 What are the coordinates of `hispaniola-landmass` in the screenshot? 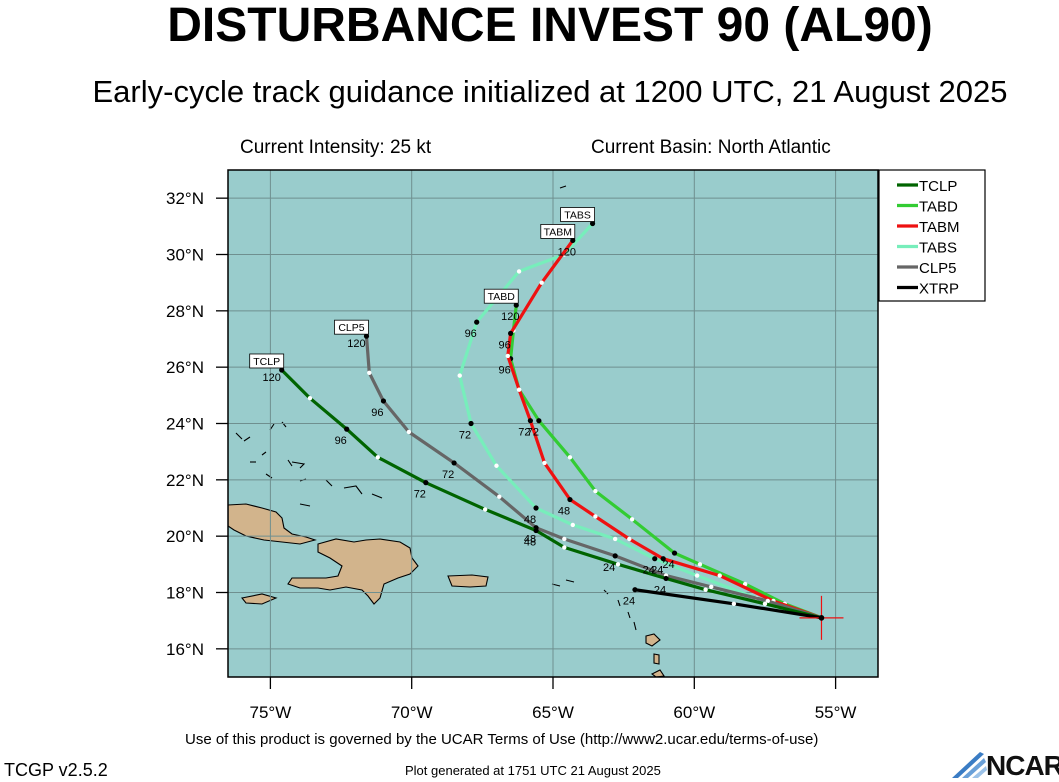 It's located at (353, 571).